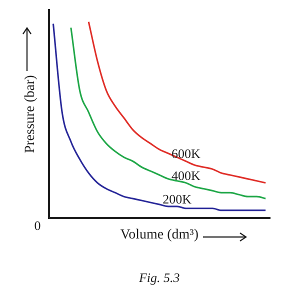  Describe the element at coordinates (177, 198) in the screenshot. I see `series-label: 200K` at that location.